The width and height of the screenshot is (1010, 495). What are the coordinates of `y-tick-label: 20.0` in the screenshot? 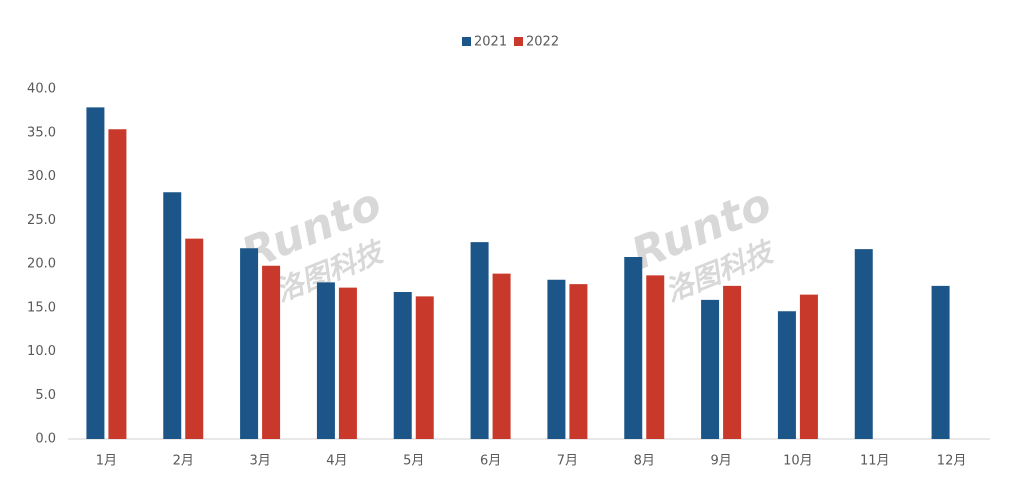 It's located at (41, 264).